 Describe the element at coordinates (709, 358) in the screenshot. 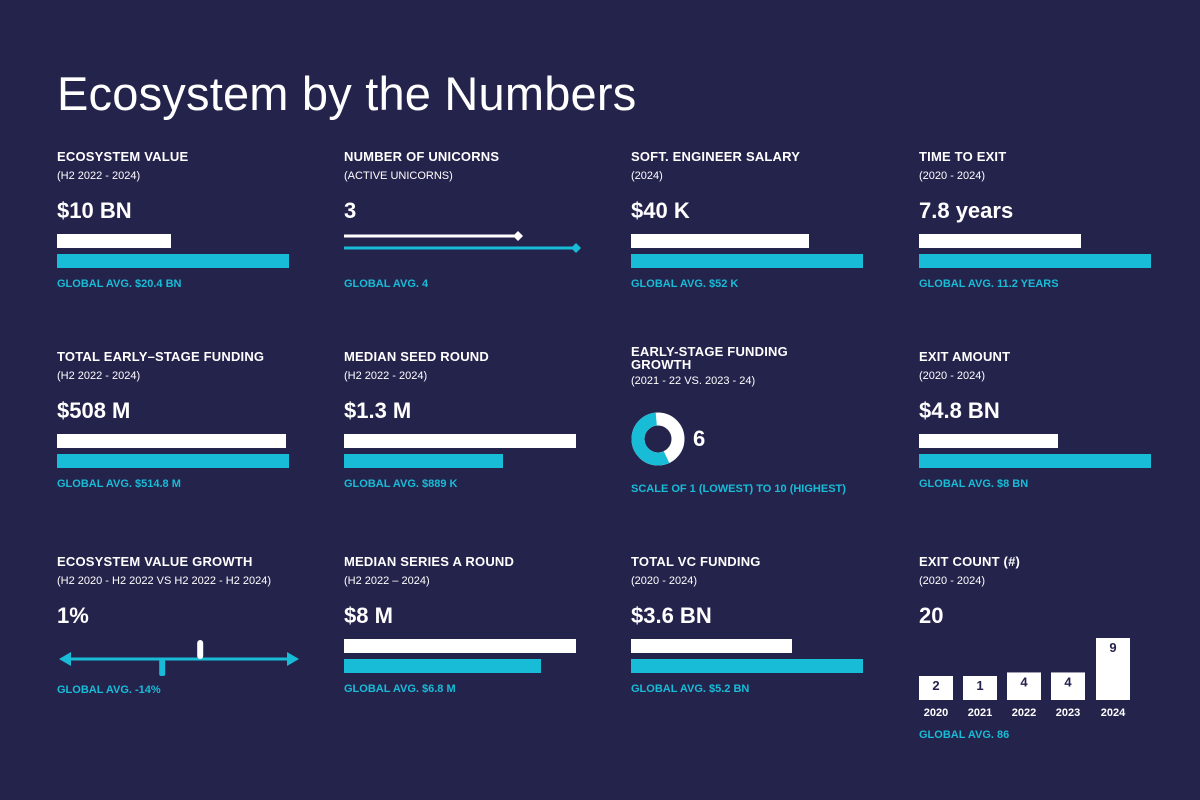

I see `card-title: EARLY-STAGE FUNDING GROWTH` at that location.